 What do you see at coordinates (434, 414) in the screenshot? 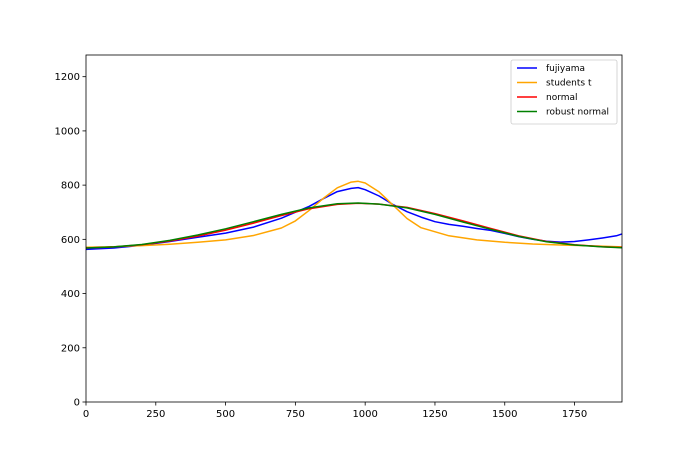
I see `x-tick-label: 1250` at bounding box center [434, 414].